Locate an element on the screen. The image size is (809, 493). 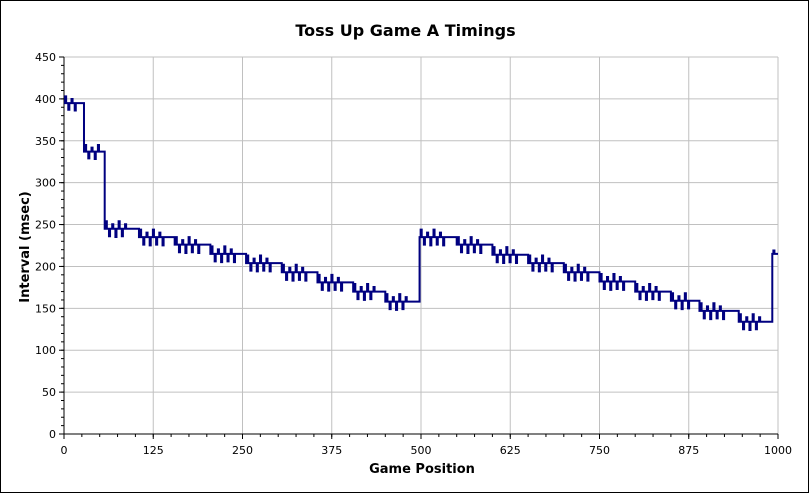
y-tick-label: 300 is located at coordinates (45, 183).